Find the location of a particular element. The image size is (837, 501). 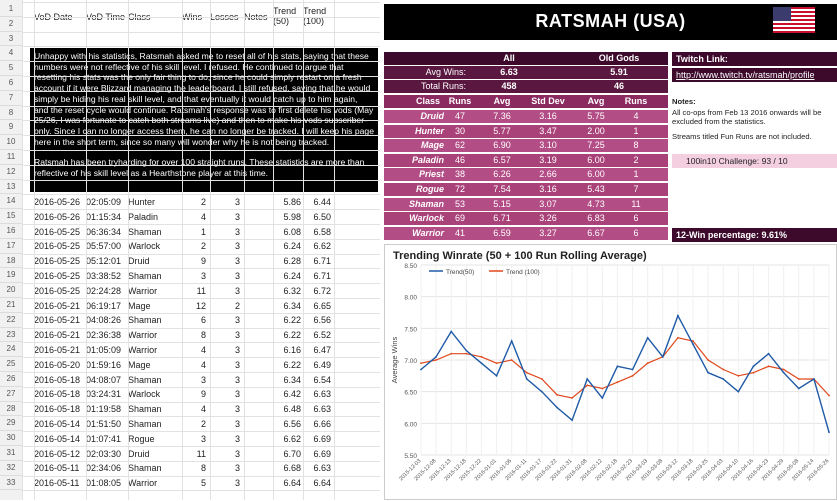

row-number: 6 is located at coordinates (11, 83).